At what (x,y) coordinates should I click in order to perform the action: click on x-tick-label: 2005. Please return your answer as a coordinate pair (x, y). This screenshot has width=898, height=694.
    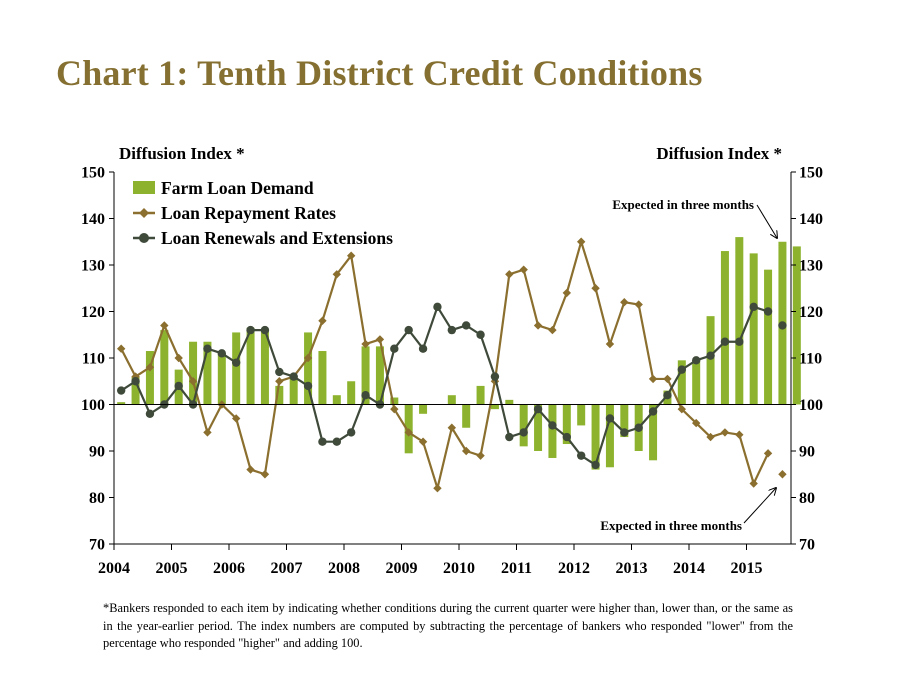
    Looking at the image, I should click on (172, 568).